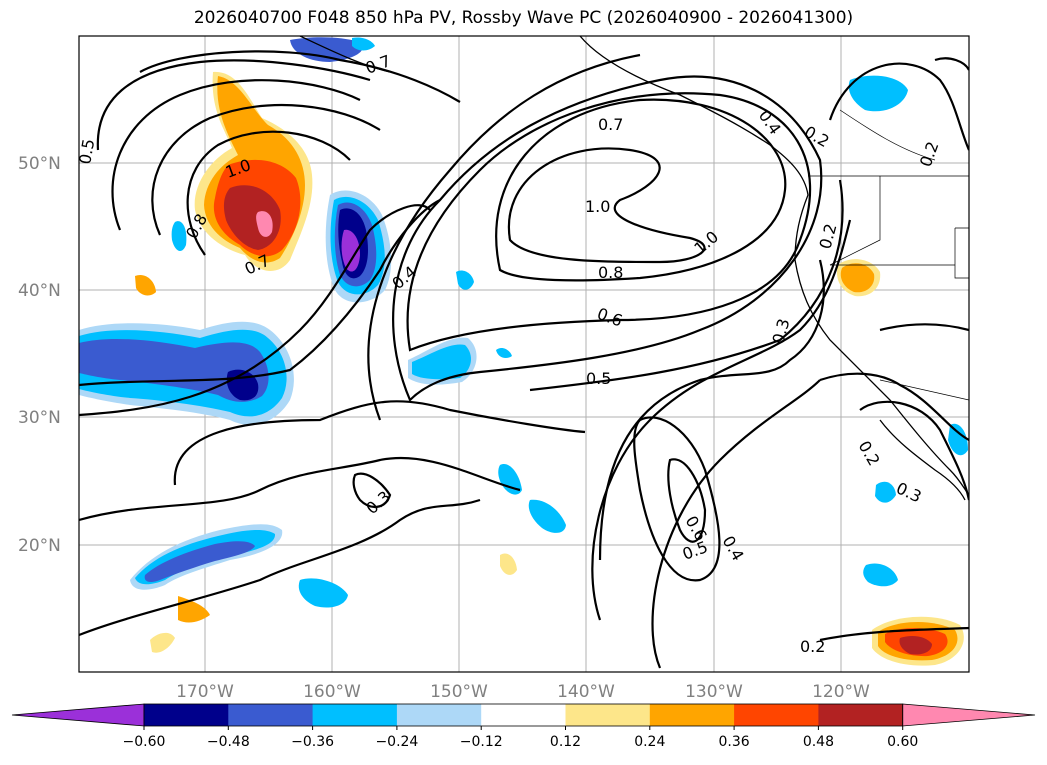 The height and width of the screenshot is (765, 1047). I want to click on colorbar-extend-right, so click(969, 715).